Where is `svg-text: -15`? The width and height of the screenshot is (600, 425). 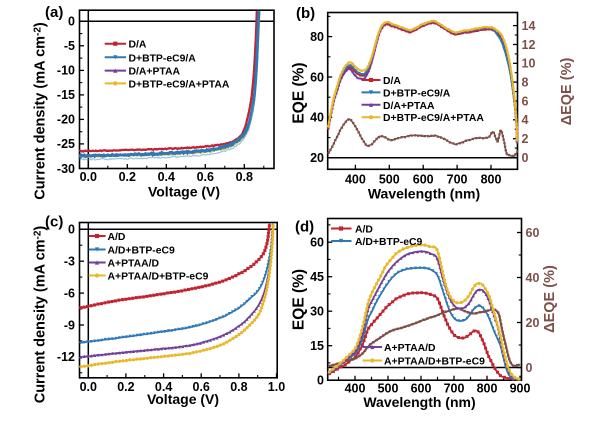 svg-text: -15 is located at coordinates (66, 95).